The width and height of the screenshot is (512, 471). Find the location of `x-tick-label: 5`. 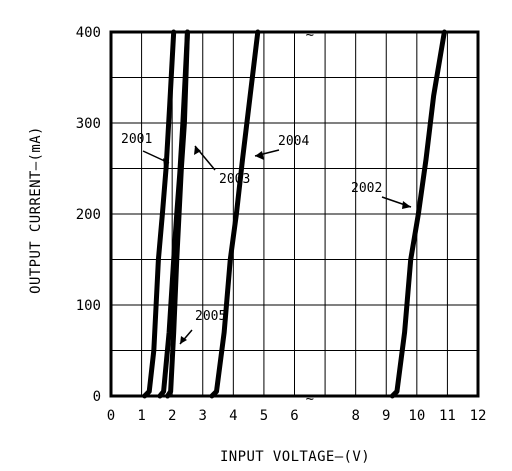

x-tick-label: 5 is located at coordinates (264, 416).